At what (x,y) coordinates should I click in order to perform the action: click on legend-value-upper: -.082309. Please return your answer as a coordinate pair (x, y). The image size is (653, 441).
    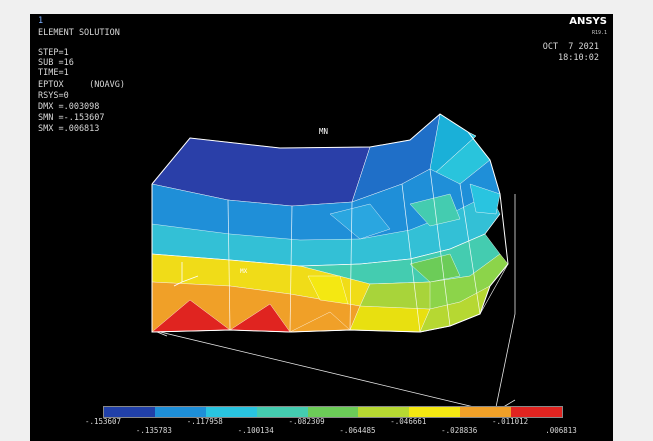
    Looking at the image, I should click on (306, 421).